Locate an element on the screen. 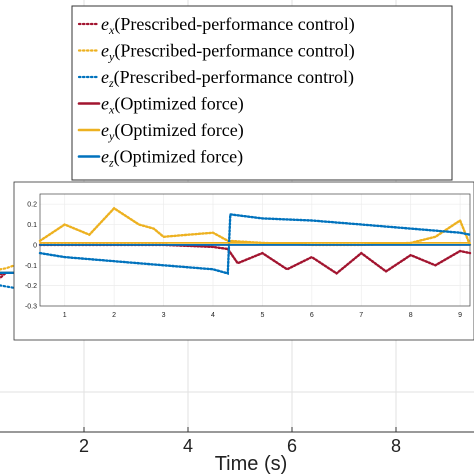  inset-y-tick-label: 0 is located at coordinates (35, 245).